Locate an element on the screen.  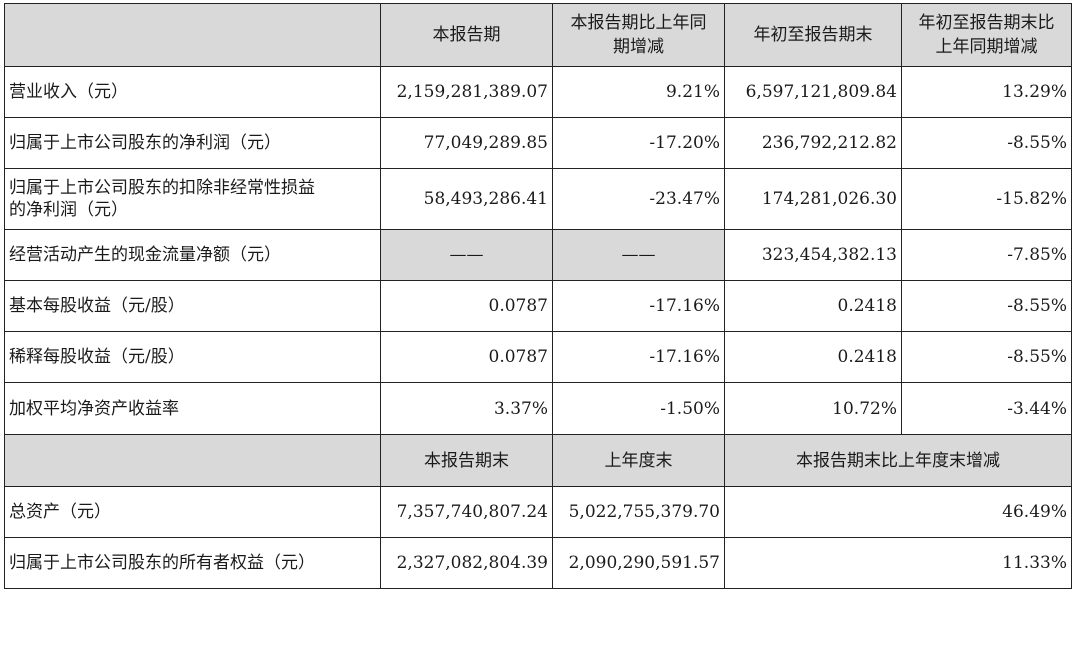
header-ytd: 年初至报告期末 is located at coordinates (813, 35).